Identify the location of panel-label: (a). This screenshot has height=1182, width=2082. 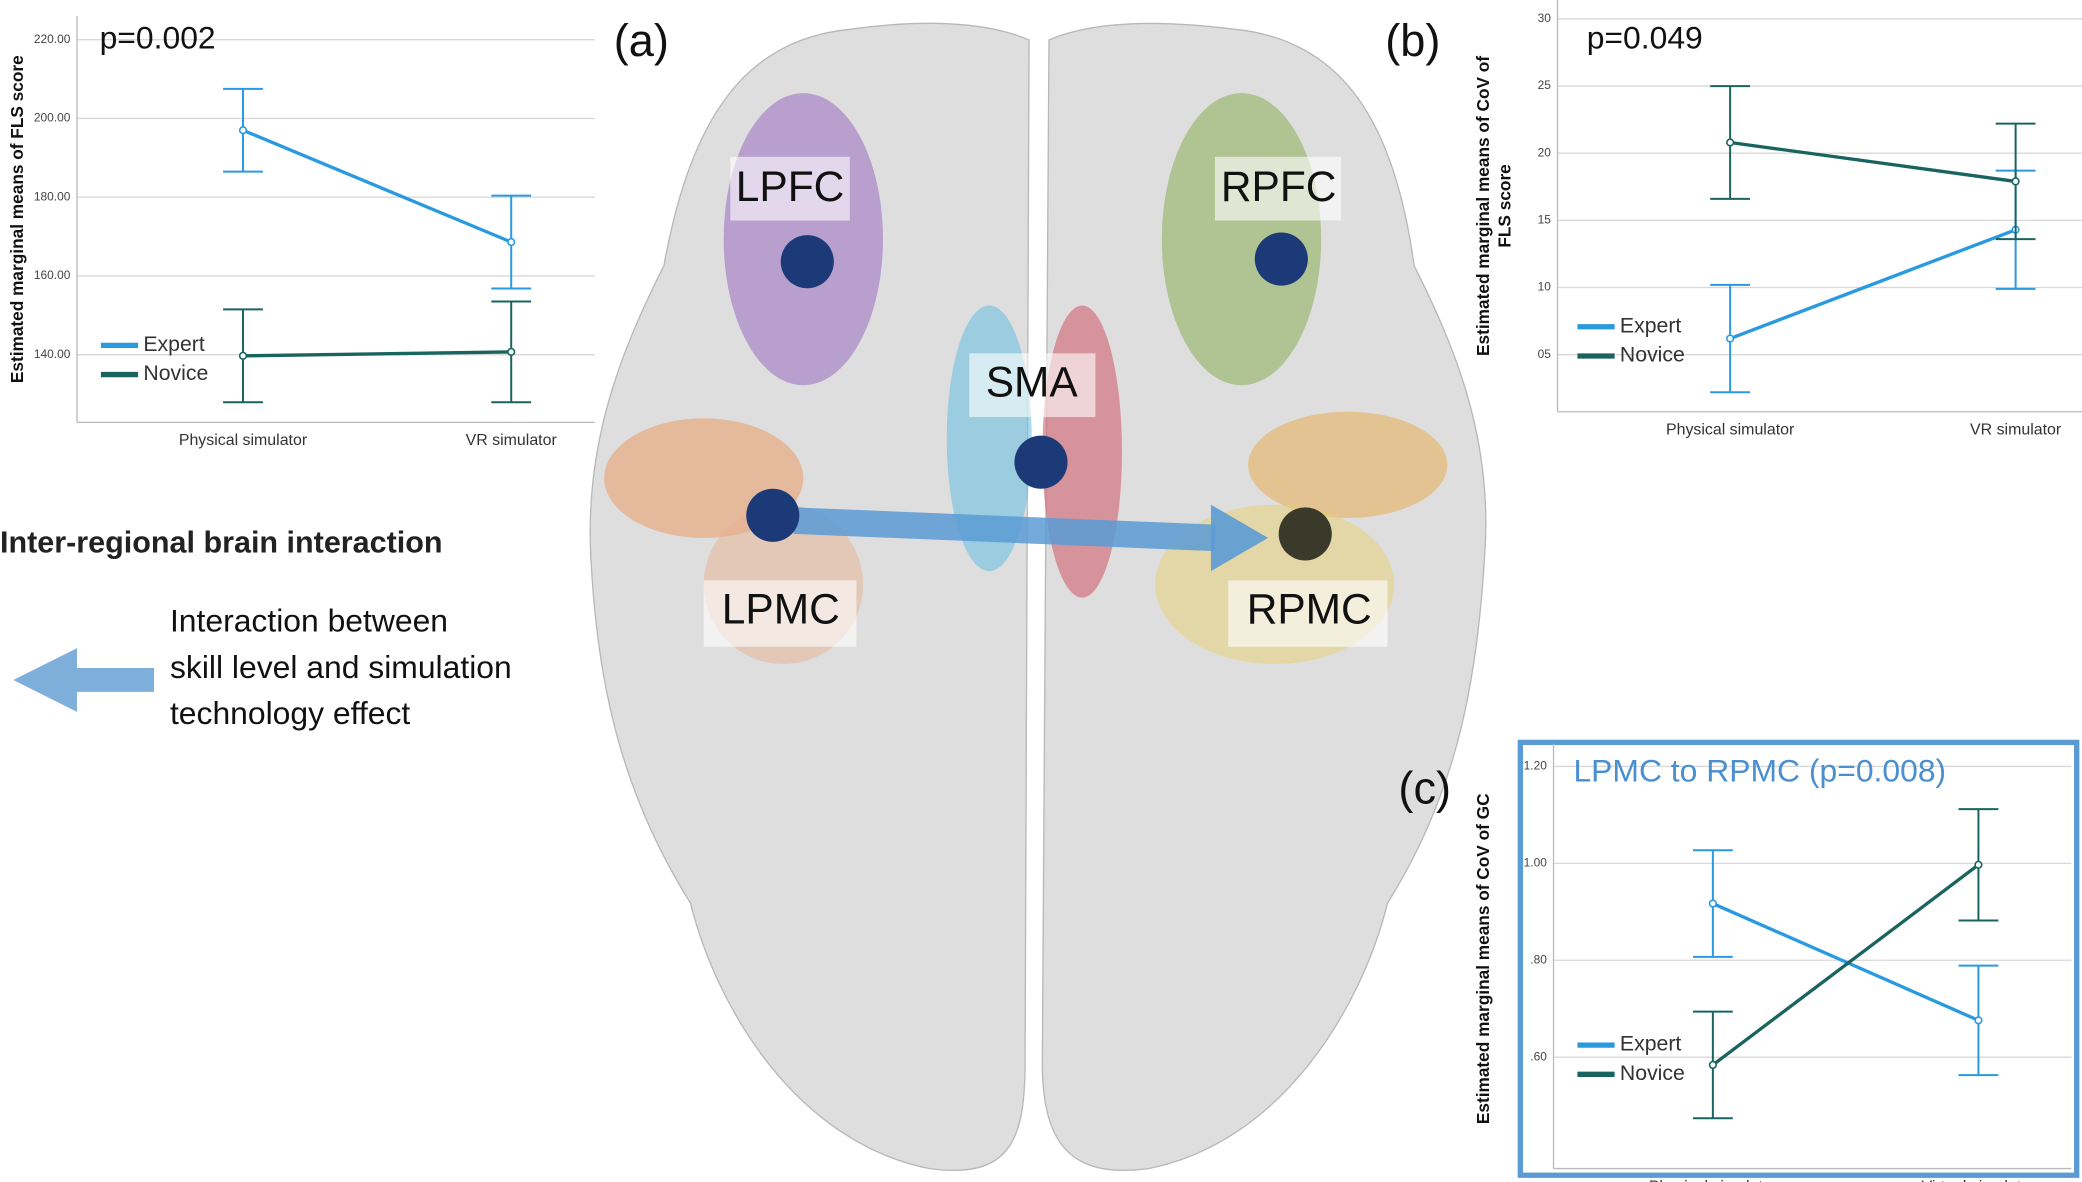
(641, 40).